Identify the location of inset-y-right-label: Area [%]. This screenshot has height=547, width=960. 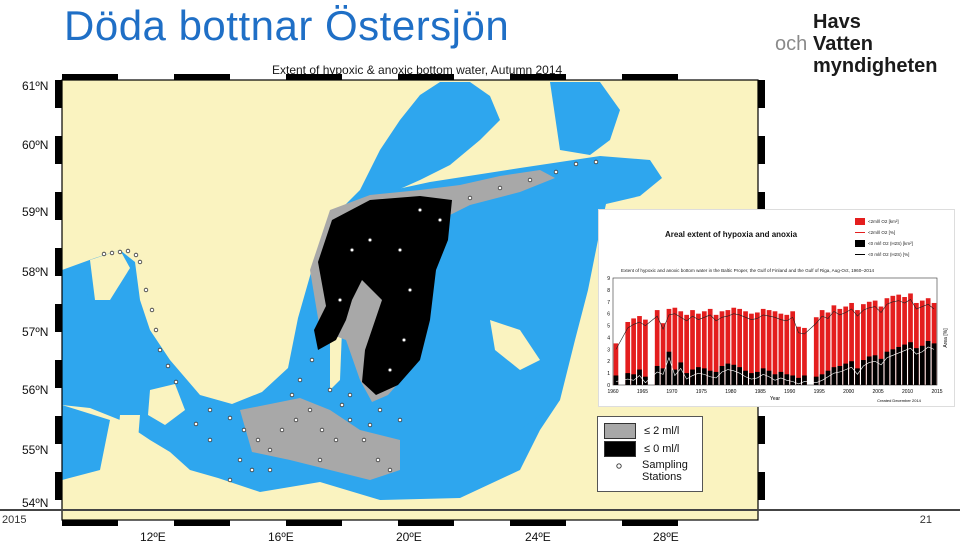
(946, 338).